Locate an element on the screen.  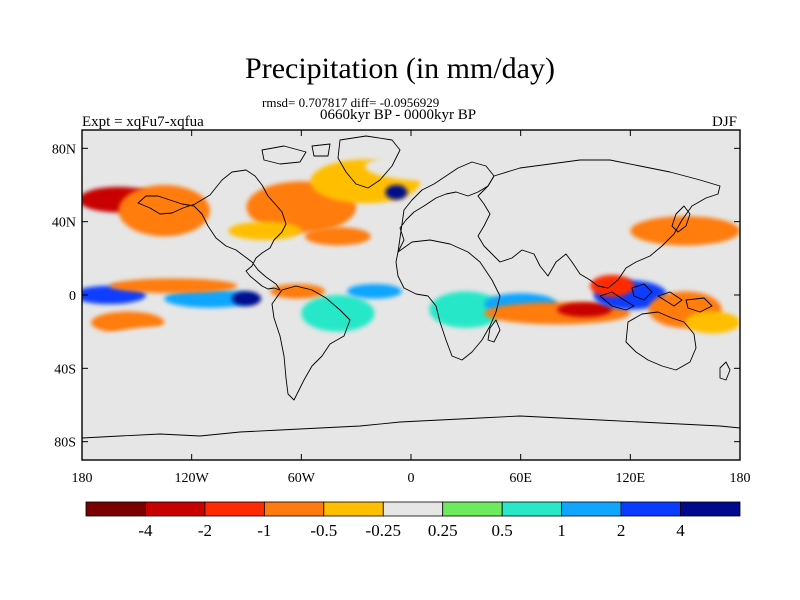
japan-coast is located at coordinates (681, 219).